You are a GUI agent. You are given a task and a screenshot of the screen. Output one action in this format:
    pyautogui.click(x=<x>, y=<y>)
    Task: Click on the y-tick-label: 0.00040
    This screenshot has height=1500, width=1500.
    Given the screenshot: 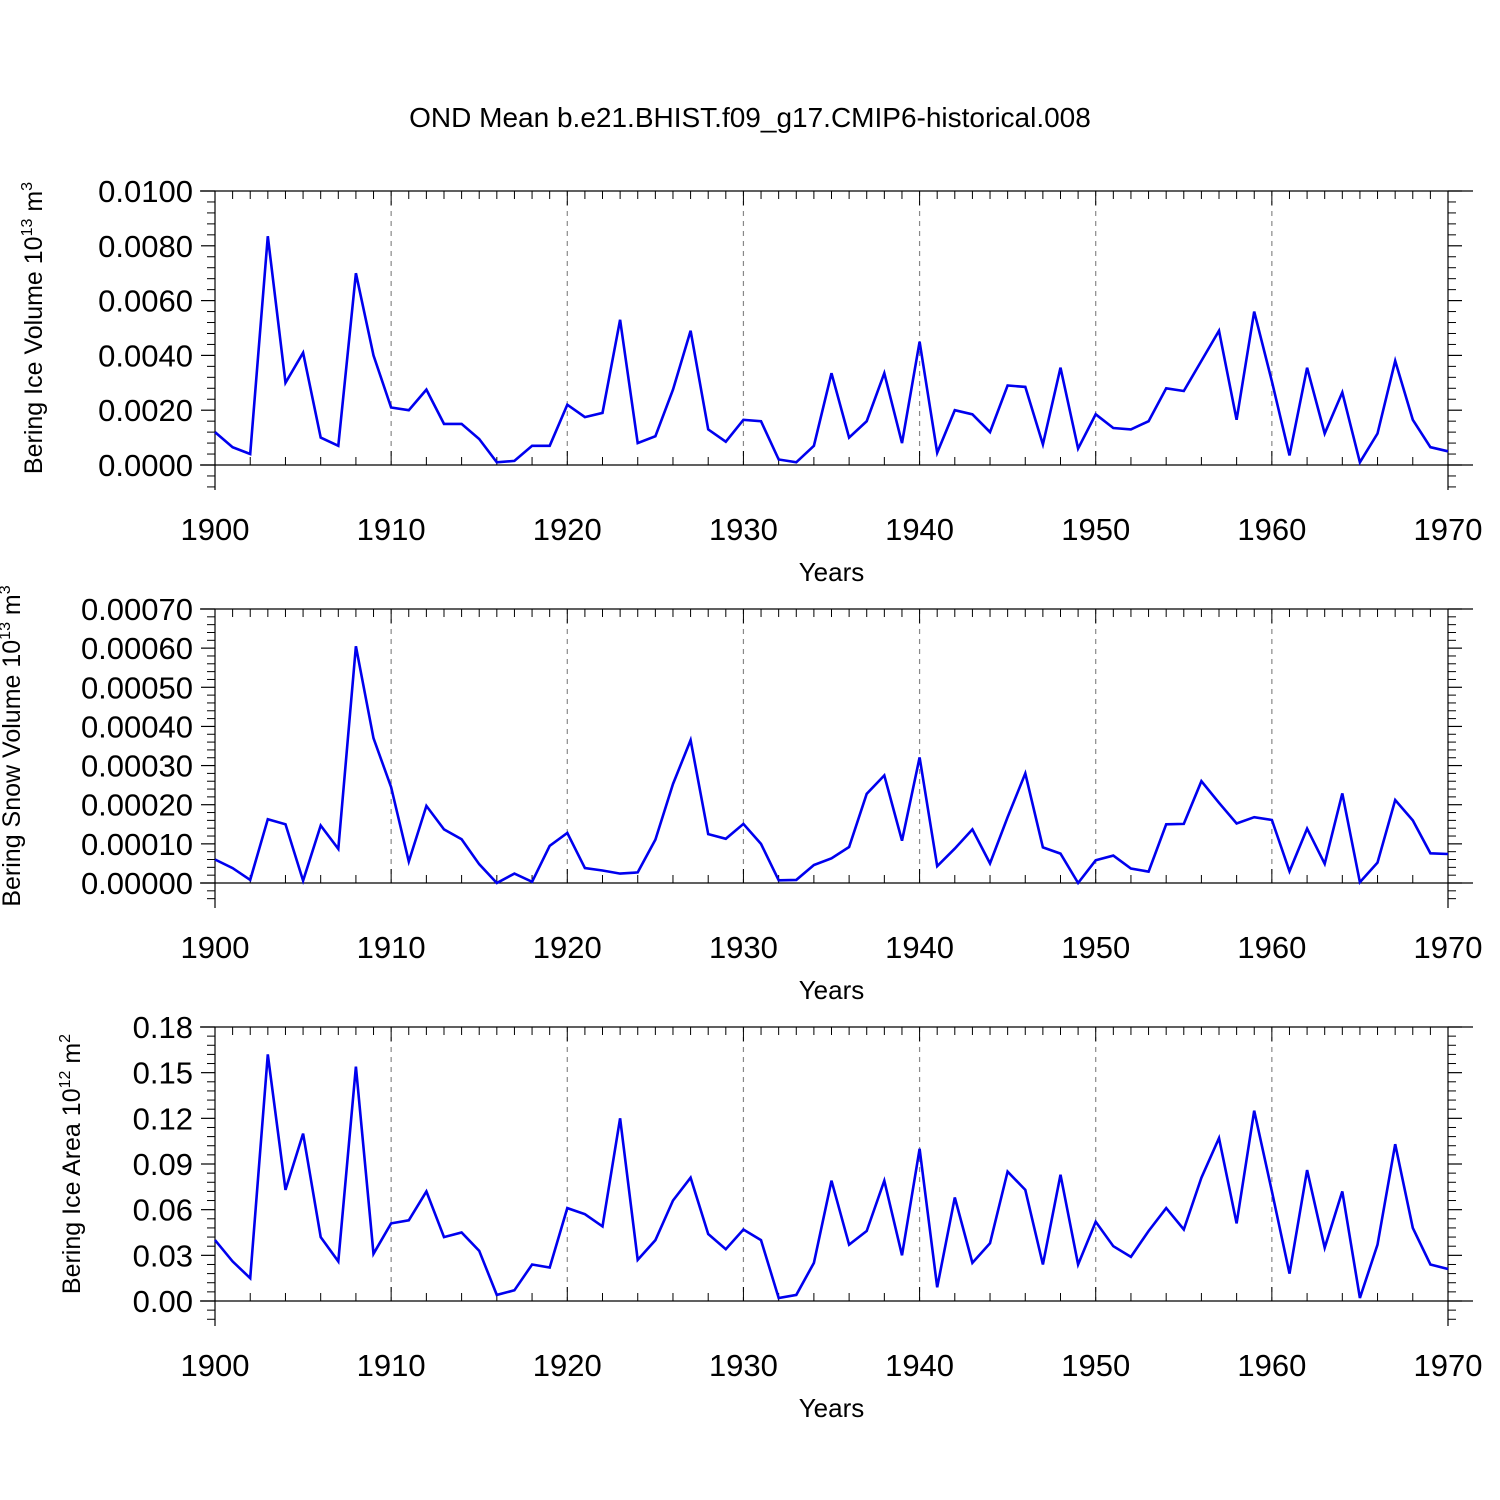 What is the action you would take?
    pyautogui.click(x=137, y=726)
    